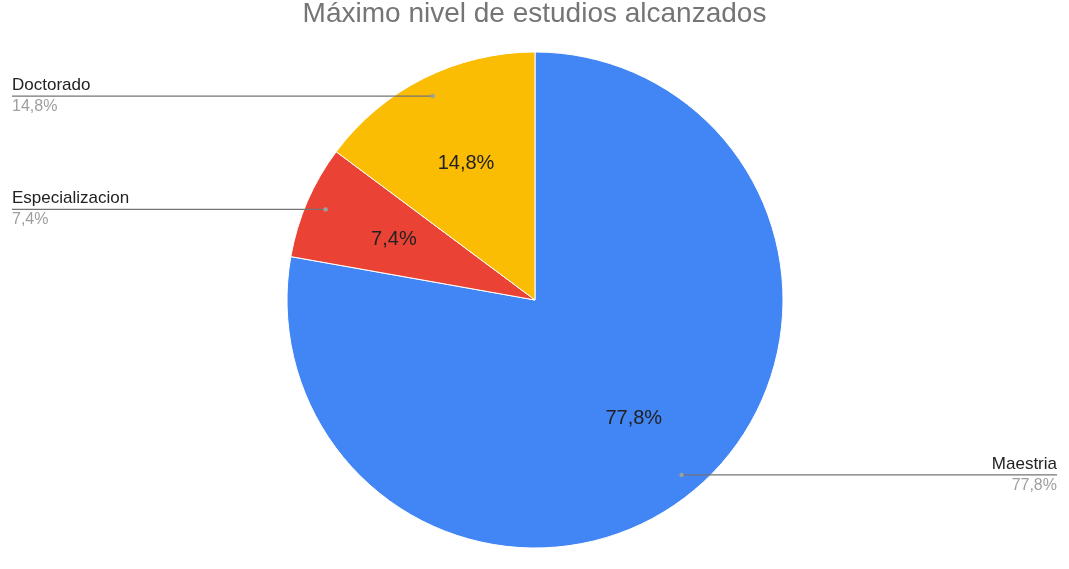  I want to click on text: 77,8%, so click(1034, 484).